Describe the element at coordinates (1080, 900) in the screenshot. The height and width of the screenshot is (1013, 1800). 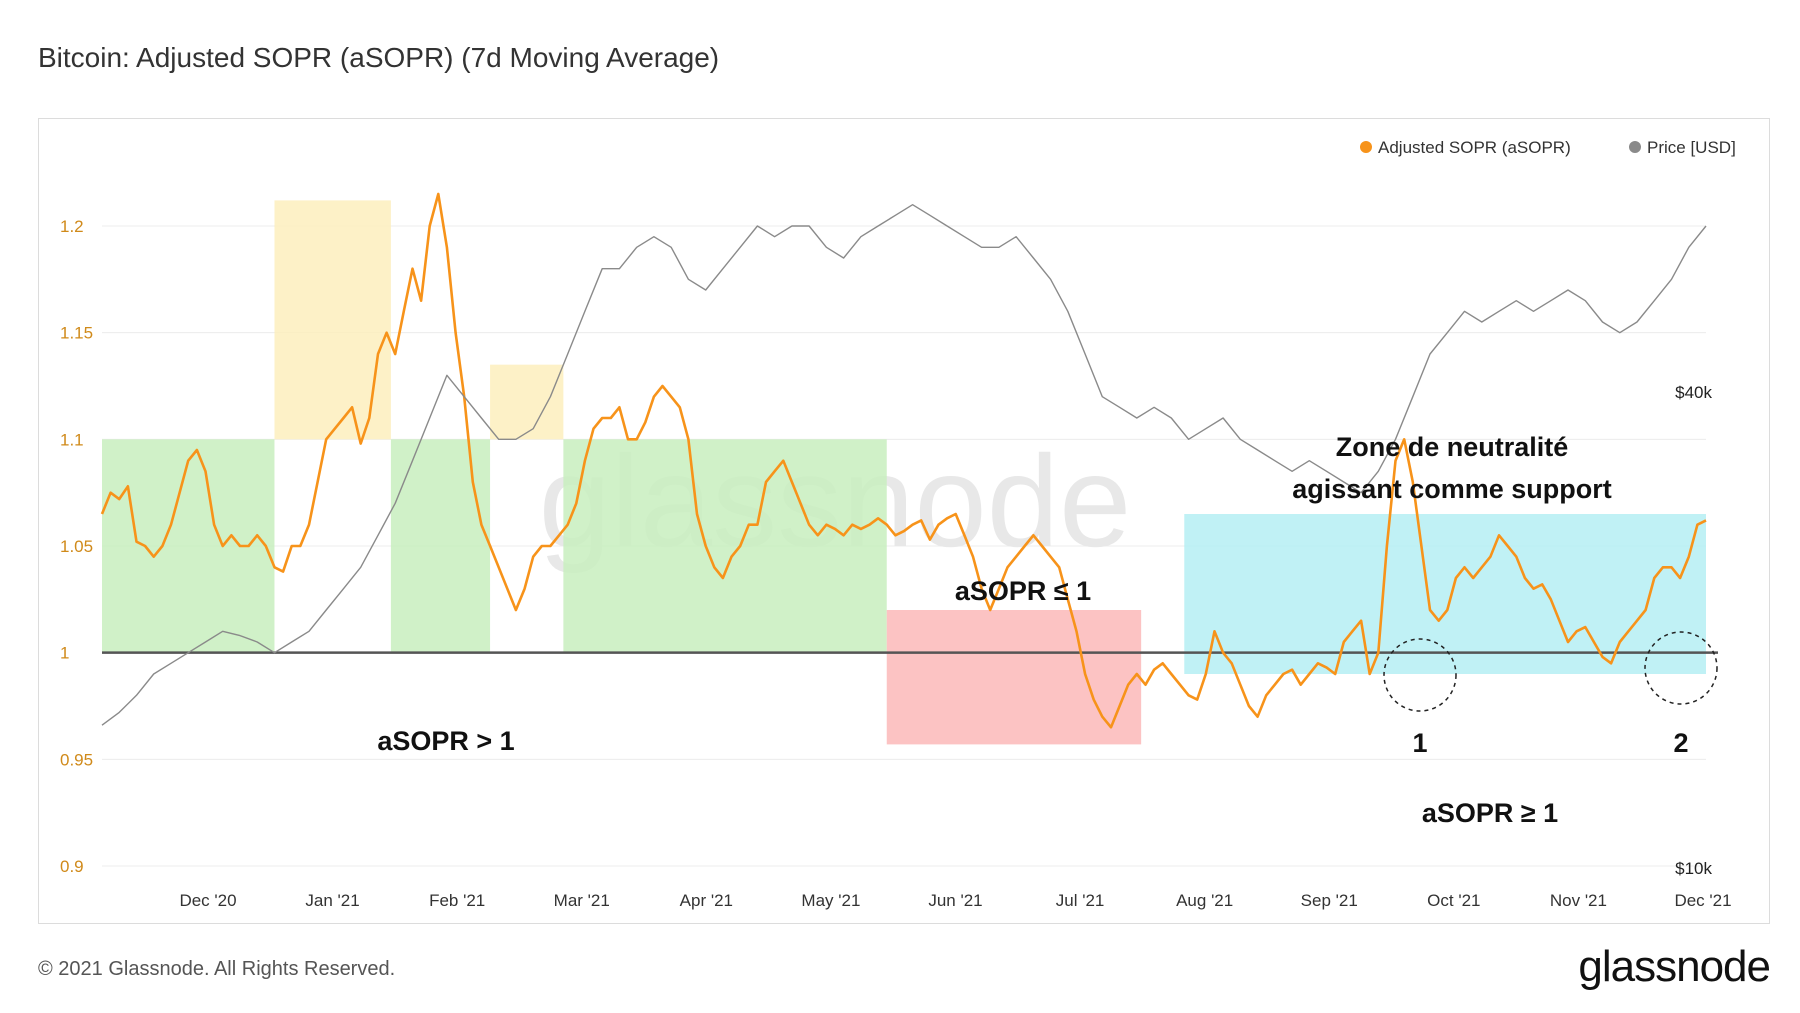
I see `x-tick-label: Jul '21` at that location.